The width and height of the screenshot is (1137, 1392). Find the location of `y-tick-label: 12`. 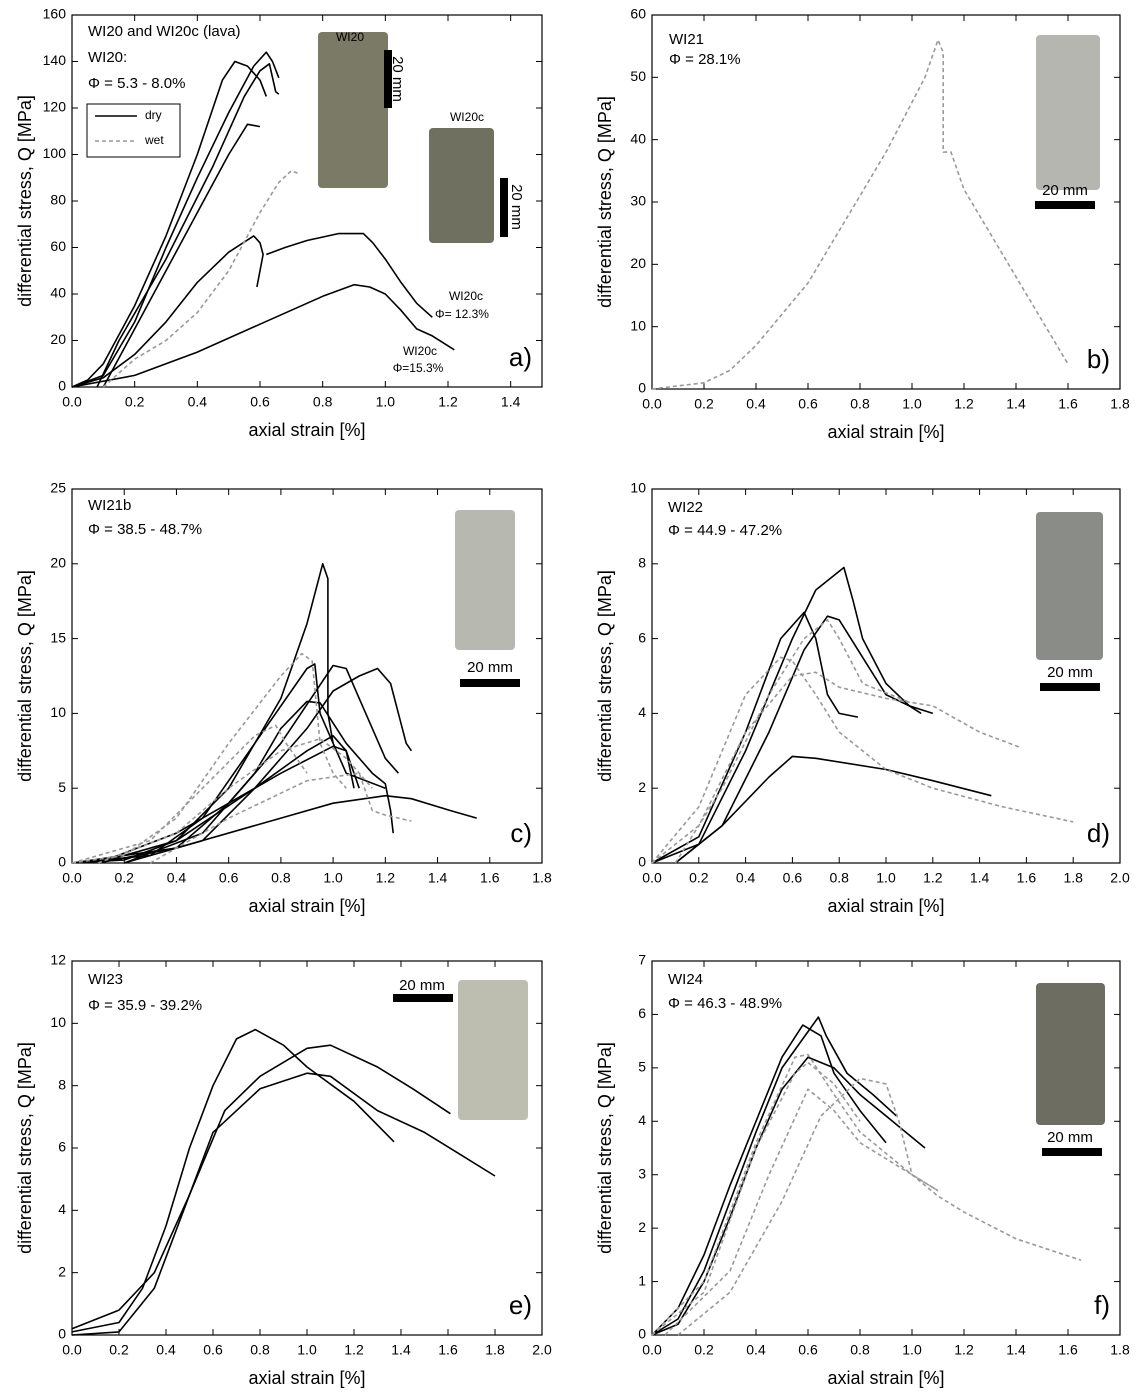

y-tick-label: 12 is located at coordinates (58, 960).